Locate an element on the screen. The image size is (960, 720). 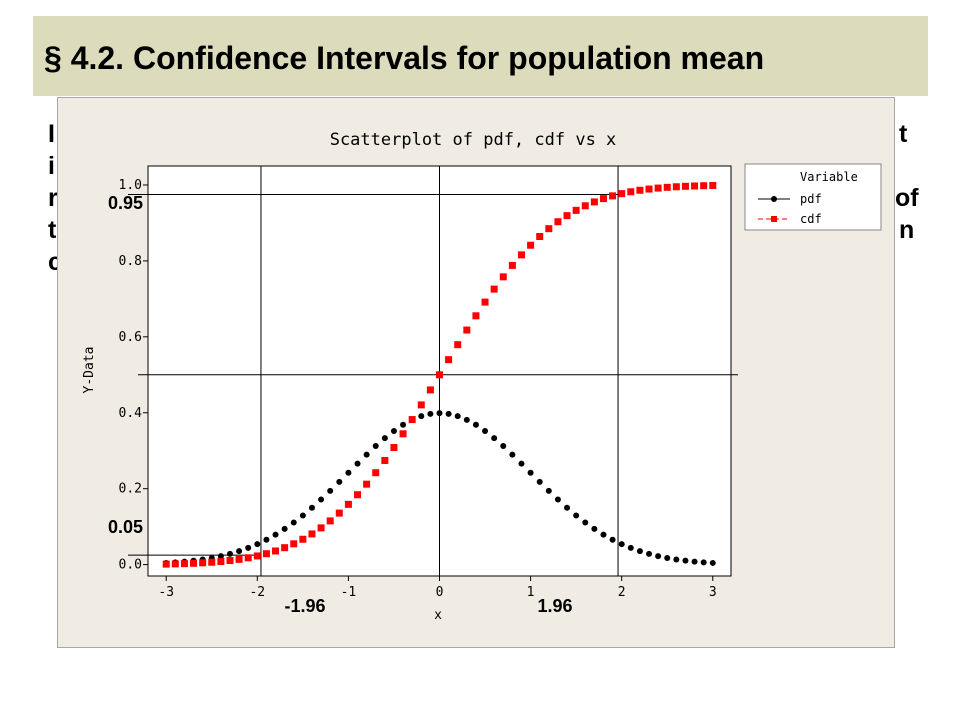
body-line-4: t is located at coordinates (52, 230).